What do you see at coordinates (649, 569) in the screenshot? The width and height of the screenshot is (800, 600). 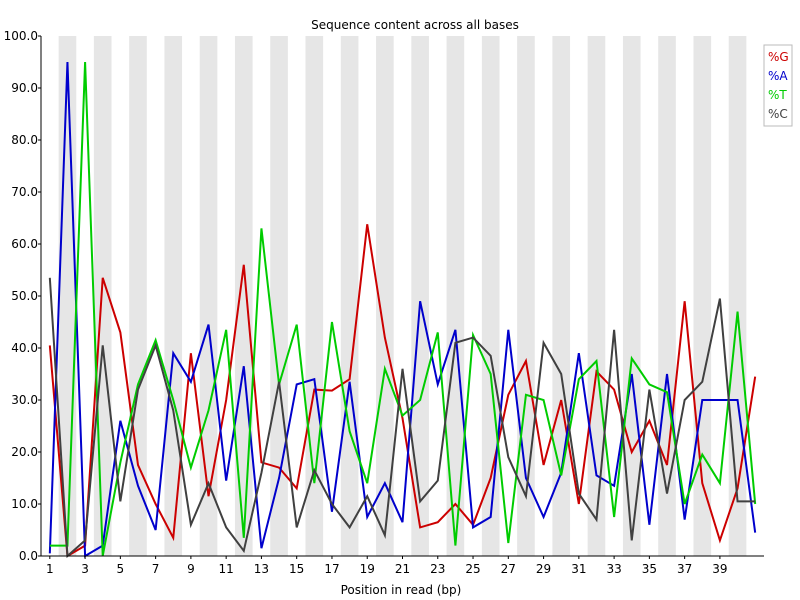 I see `x-tick-label: 35` at bounding box center [649, 569].